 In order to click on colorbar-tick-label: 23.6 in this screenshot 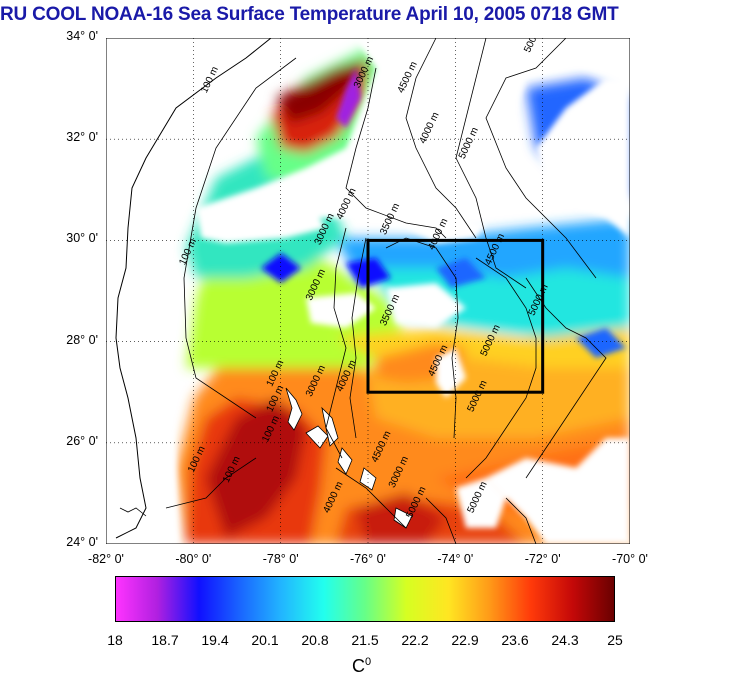, I will do `click(515, 640)`.